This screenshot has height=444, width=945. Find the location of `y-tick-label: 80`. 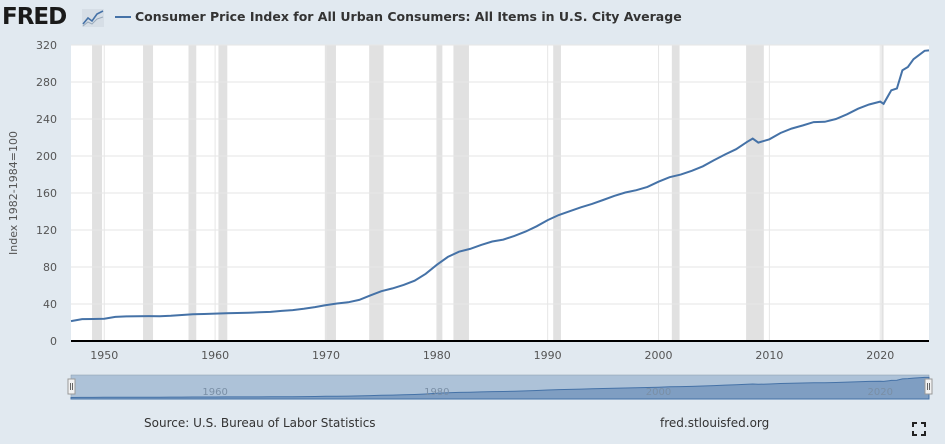

y-tick-label: 80 is located at coordinates (50, 267).